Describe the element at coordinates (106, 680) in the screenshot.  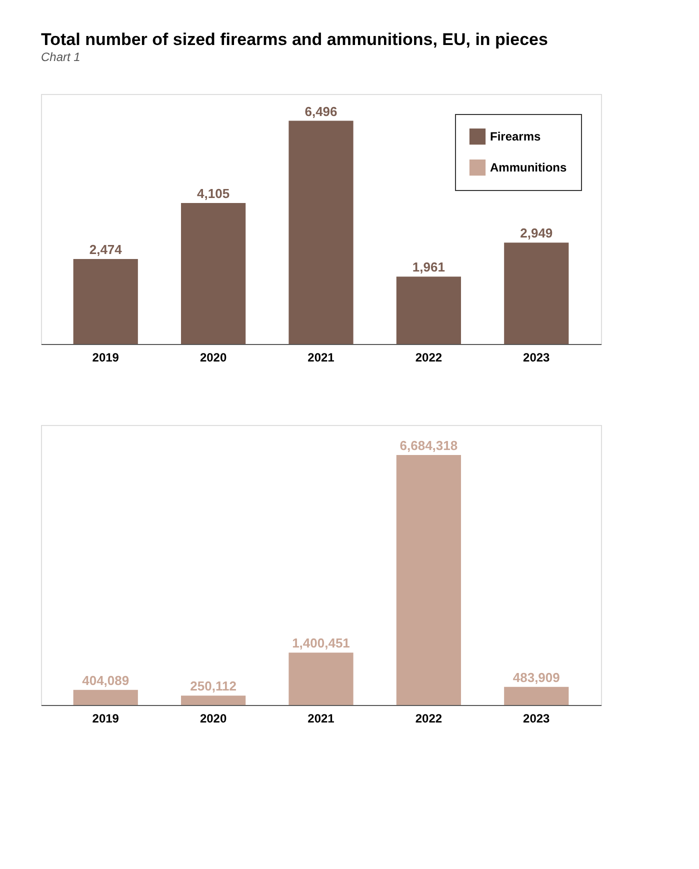
I see `data-label: 404,089` at that location.